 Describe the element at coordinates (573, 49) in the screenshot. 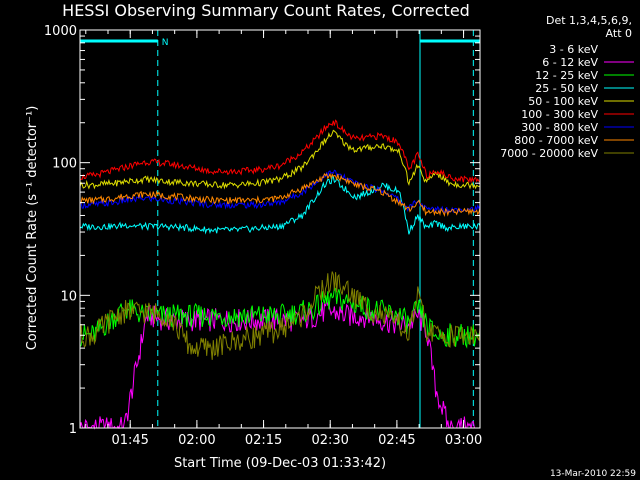

I see `legend-label-0: 3 - 6 keV` at that location.